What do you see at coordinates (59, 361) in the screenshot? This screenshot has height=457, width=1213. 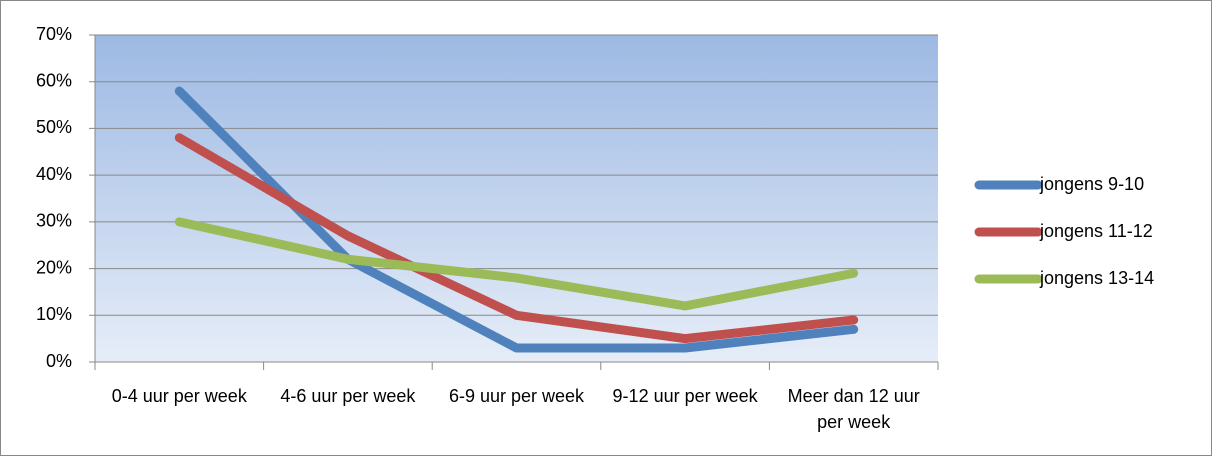 I see `y-tick-label: 0%` at bounding box center [59, 361].